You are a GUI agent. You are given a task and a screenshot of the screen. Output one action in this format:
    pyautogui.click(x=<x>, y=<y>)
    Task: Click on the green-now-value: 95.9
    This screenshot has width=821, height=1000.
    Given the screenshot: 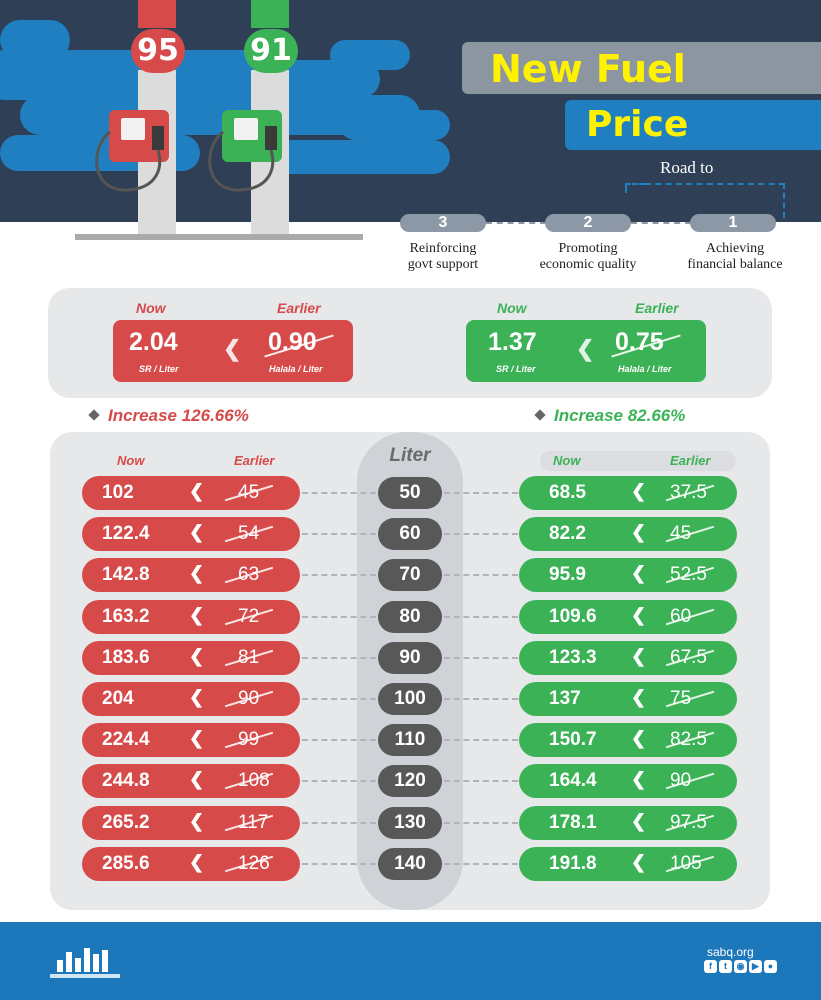 What is the action you would take?
    pyautogui.click(x=567, y=574)
    